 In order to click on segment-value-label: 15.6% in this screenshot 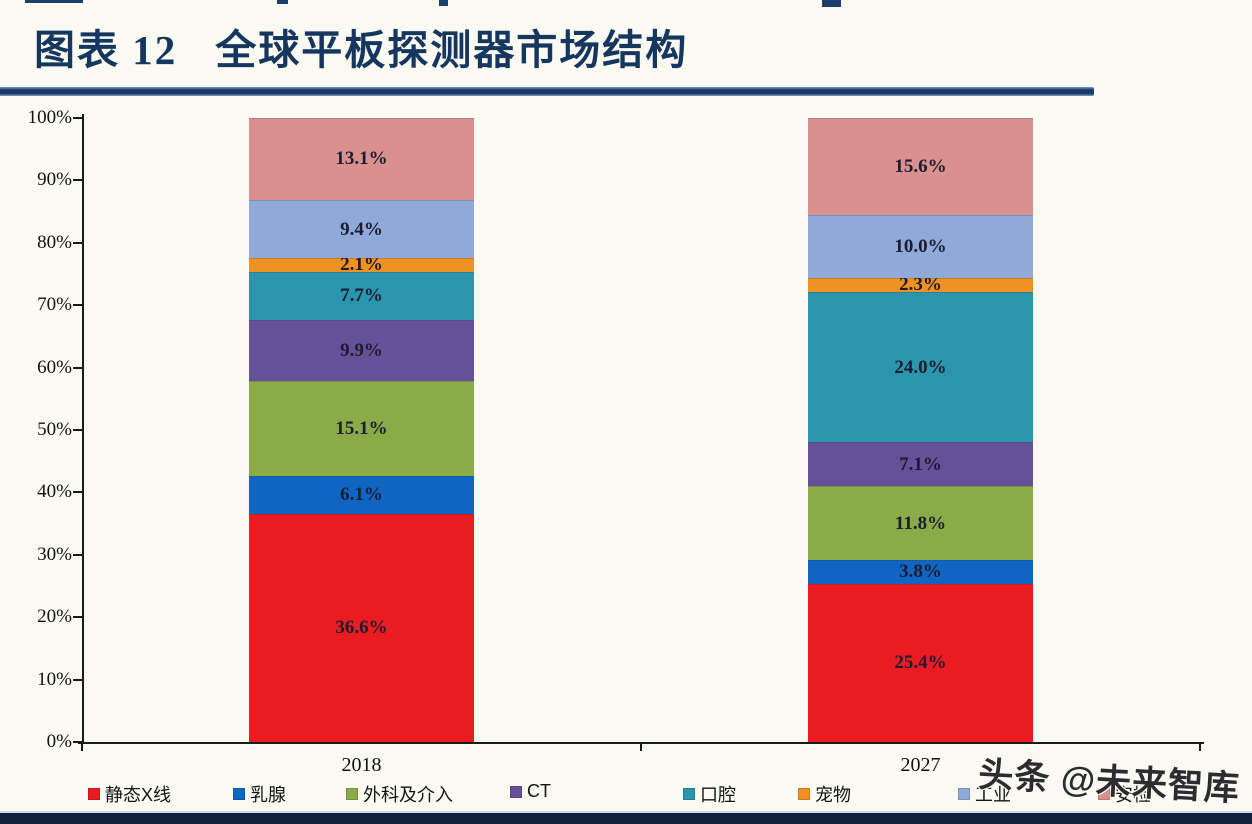, I will do `click(920, 167)`.